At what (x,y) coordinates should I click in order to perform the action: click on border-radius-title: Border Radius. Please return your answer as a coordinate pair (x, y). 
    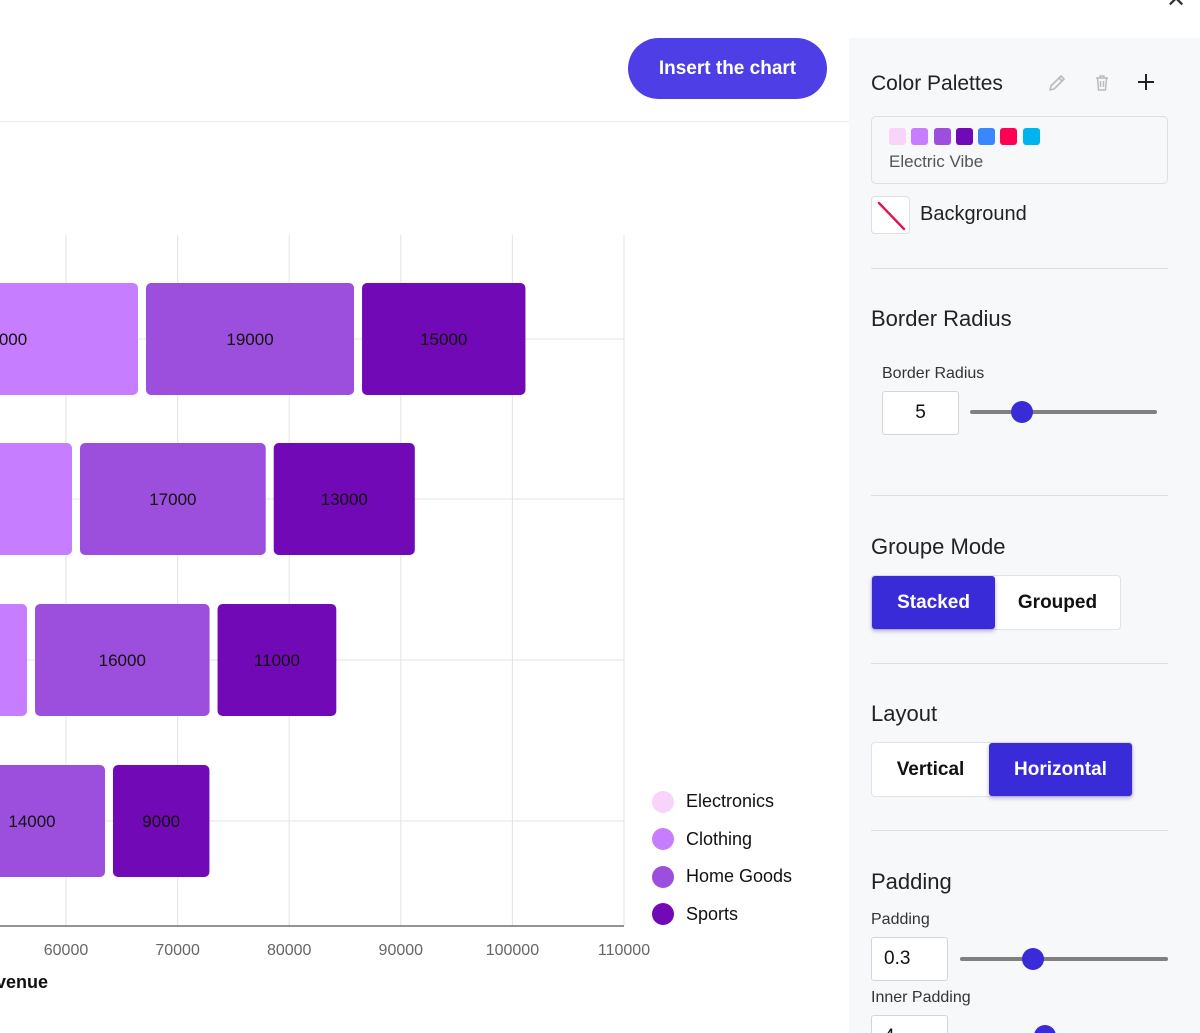
    Looking at the image, I should click on (941, 318).